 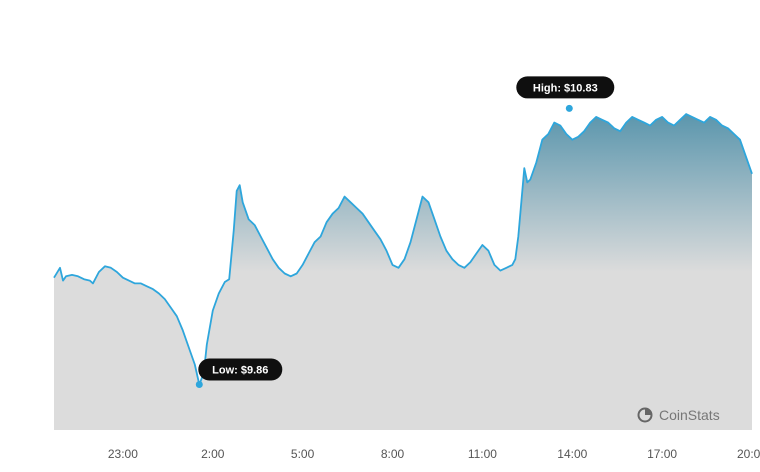 I want to click on coinstats-watermark: CoinStats, so click(x=678, y=415).